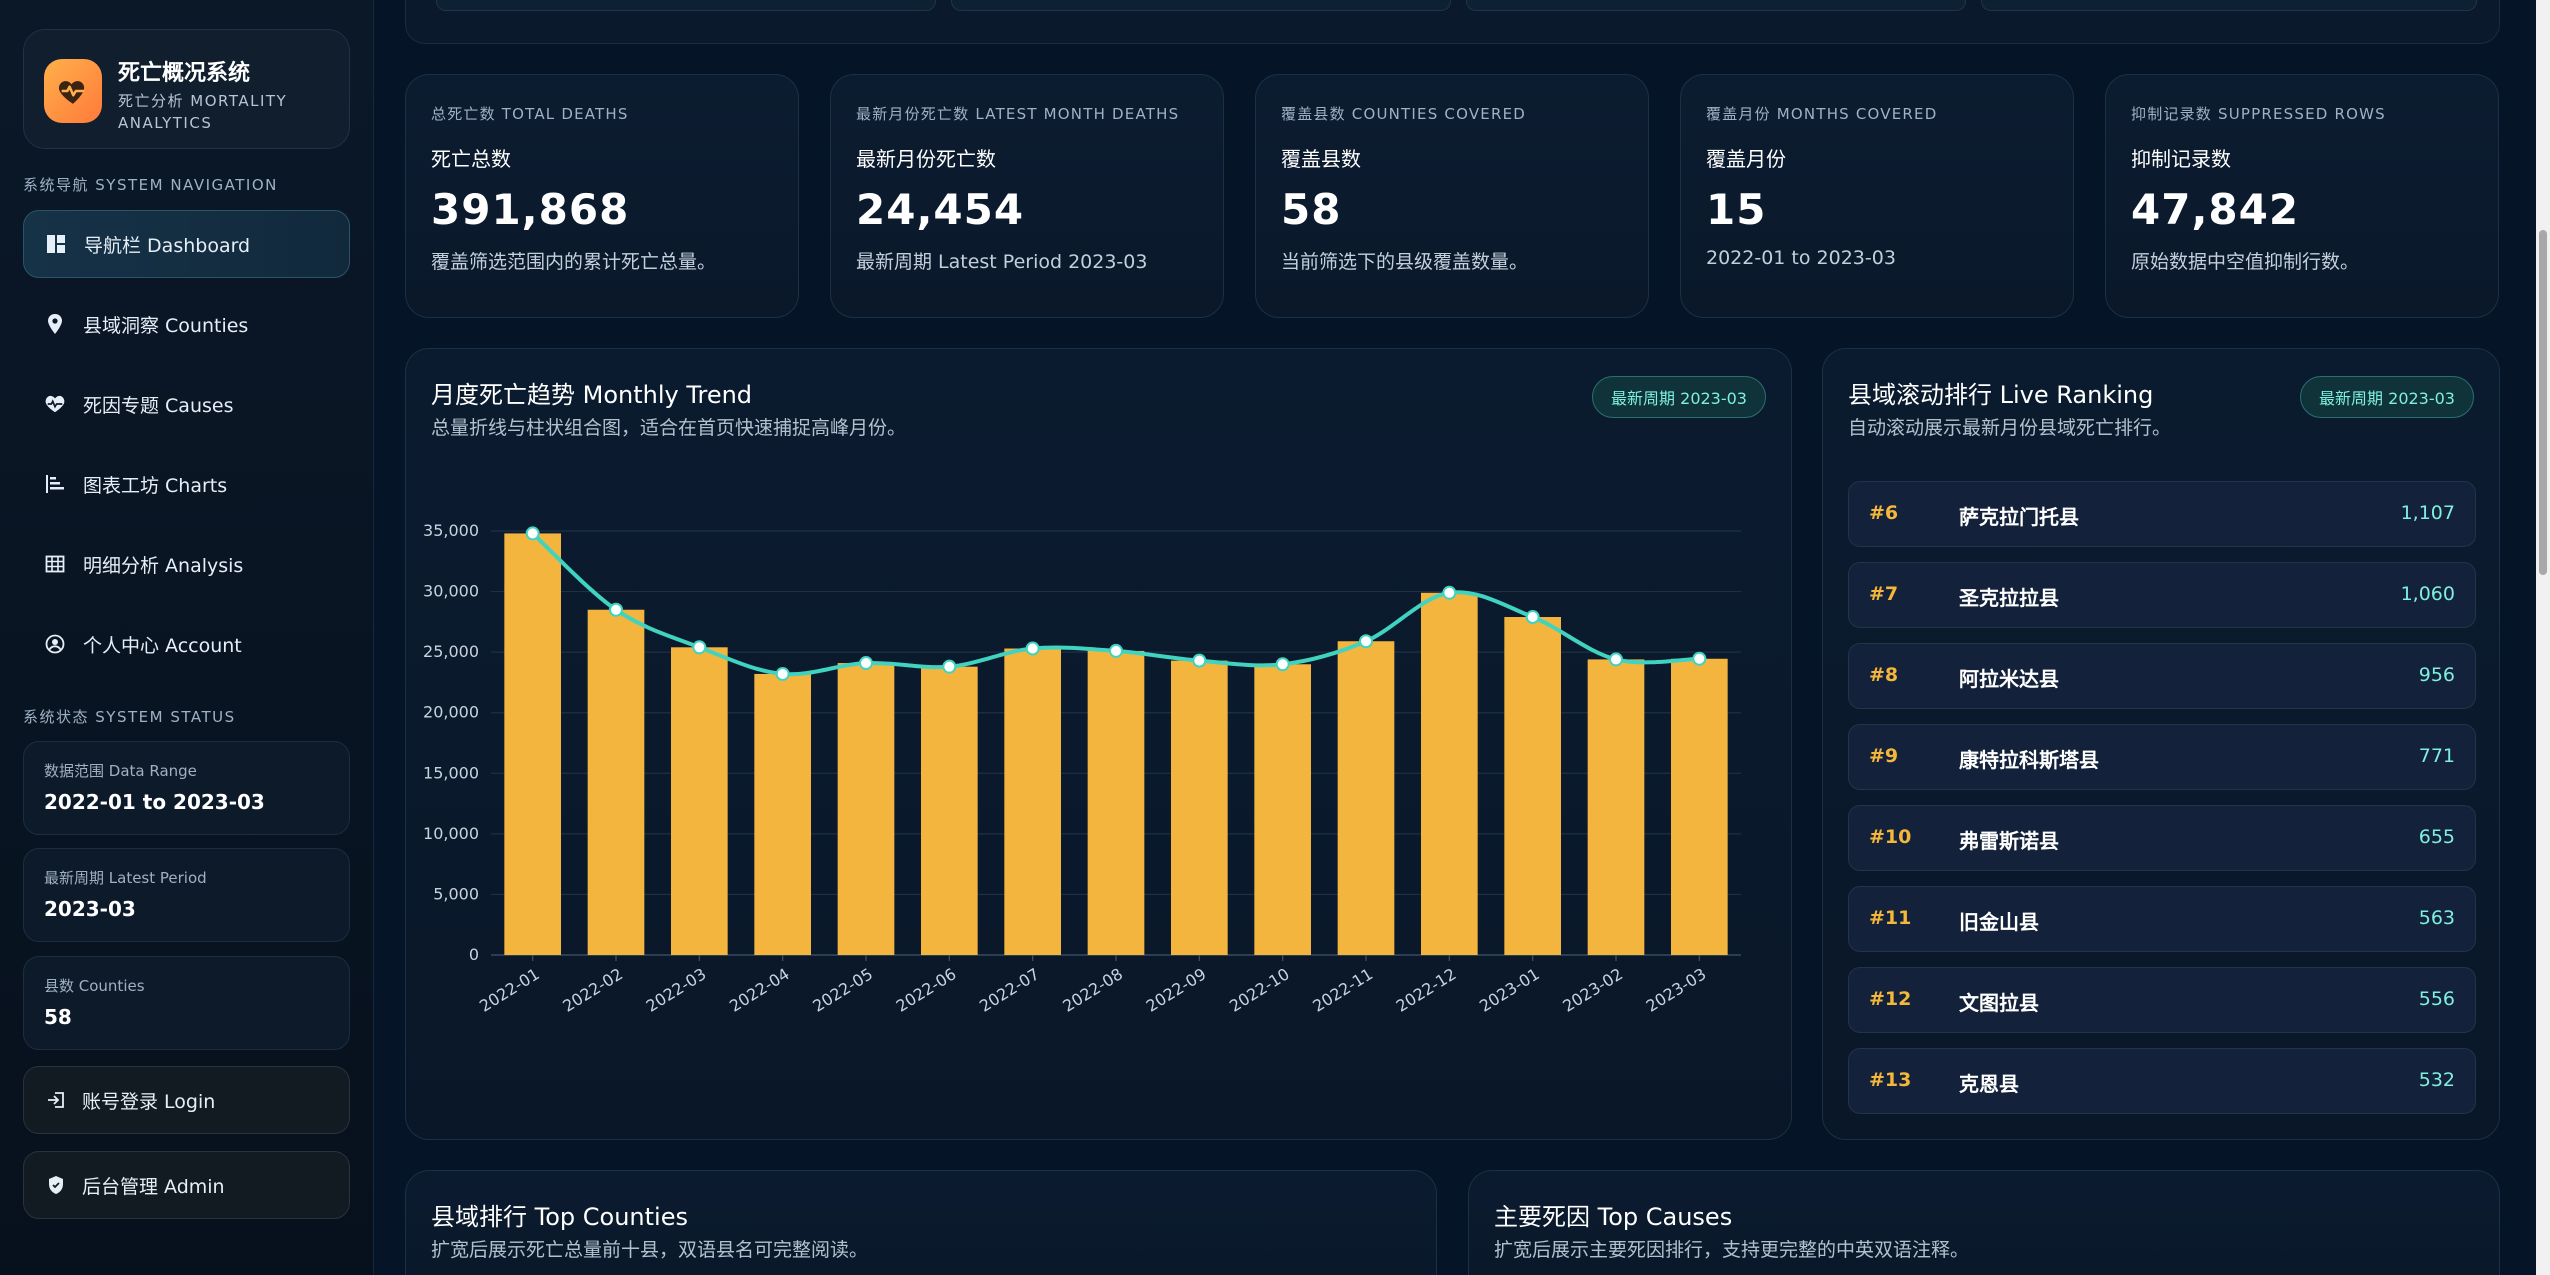  I want to click on death-count: 956, so click(2436, 675).